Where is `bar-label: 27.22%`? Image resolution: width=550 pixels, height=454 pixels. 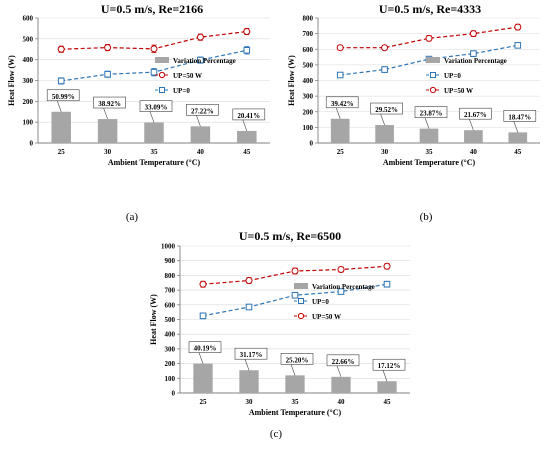
bar-label: 27.22% is located at coordinates (202, 111).